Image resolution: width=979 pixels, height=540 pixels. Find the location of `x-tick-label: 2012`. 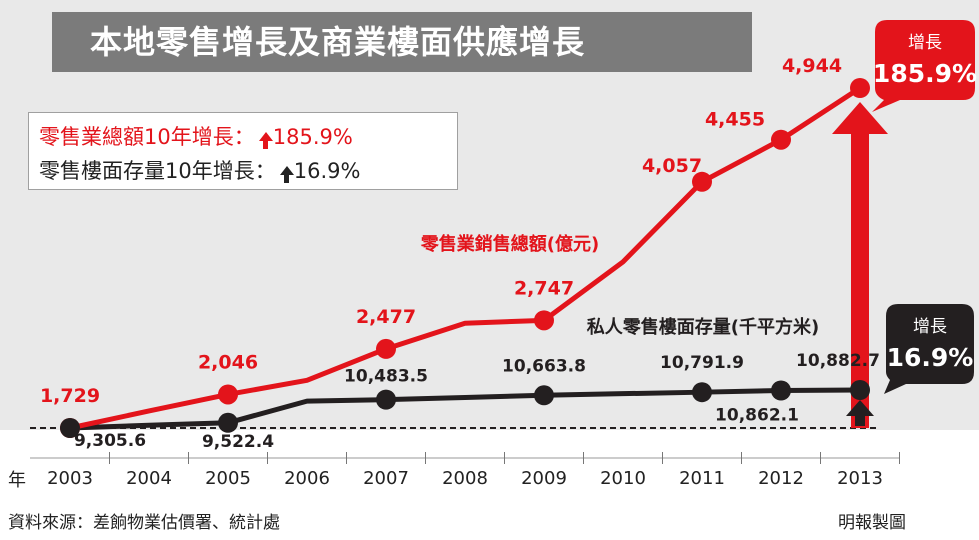

x-tick-label: 2012 is located at coordinates (781, 478).